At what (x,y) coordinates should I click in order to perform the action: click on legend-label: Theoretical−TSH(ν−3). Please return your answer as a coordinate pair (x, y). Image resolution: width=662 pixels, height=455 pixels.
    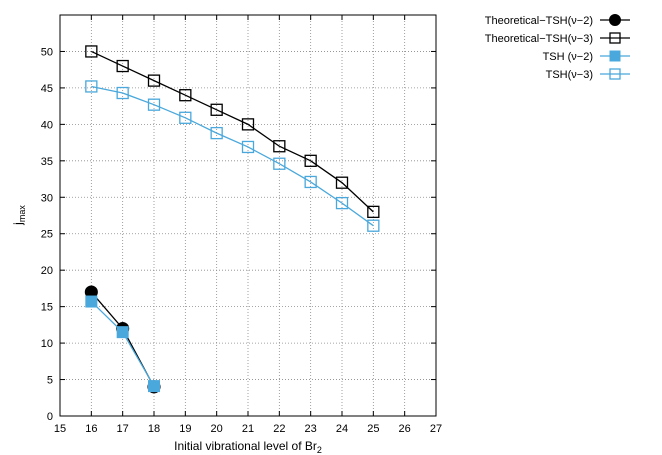
    Looking at the image, I should click on (539, 39).